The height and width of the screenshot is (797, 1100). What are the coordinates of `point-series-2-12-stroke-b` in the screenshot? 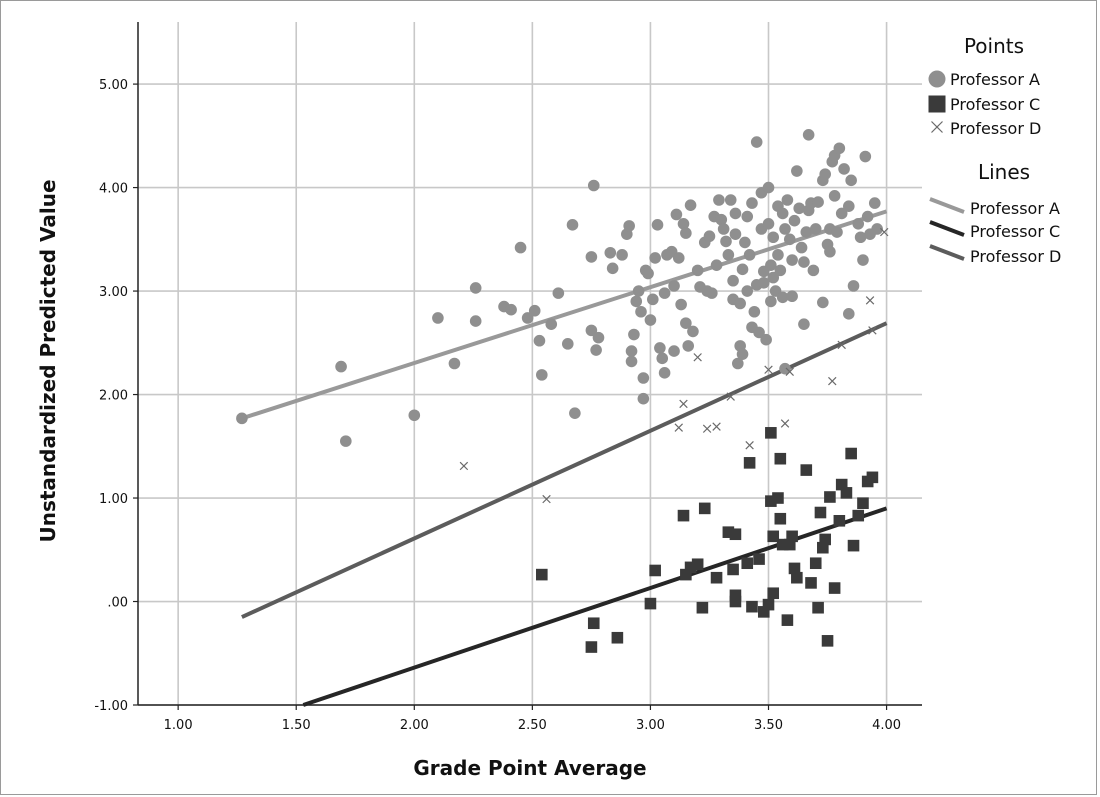 It's located at (832, 381).